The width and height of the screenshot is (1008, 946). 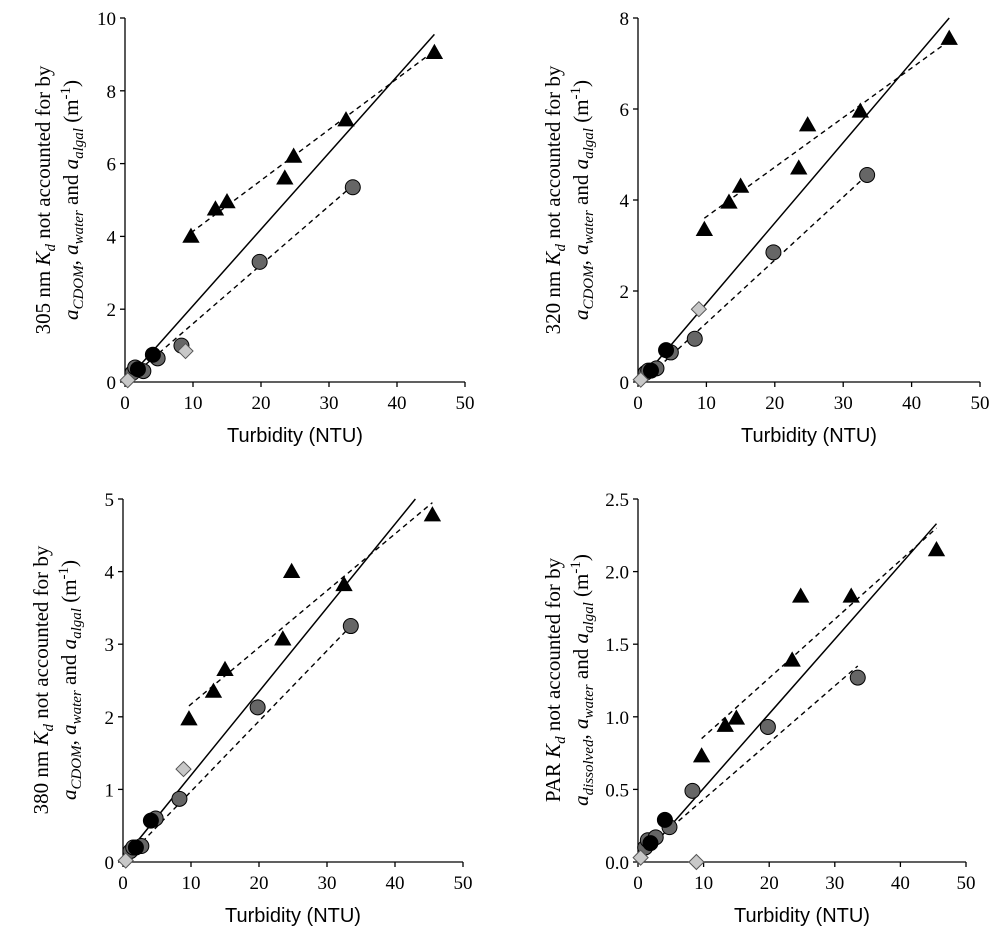 I want to click on y-tick-label: 10, so click(x=106, y=19).